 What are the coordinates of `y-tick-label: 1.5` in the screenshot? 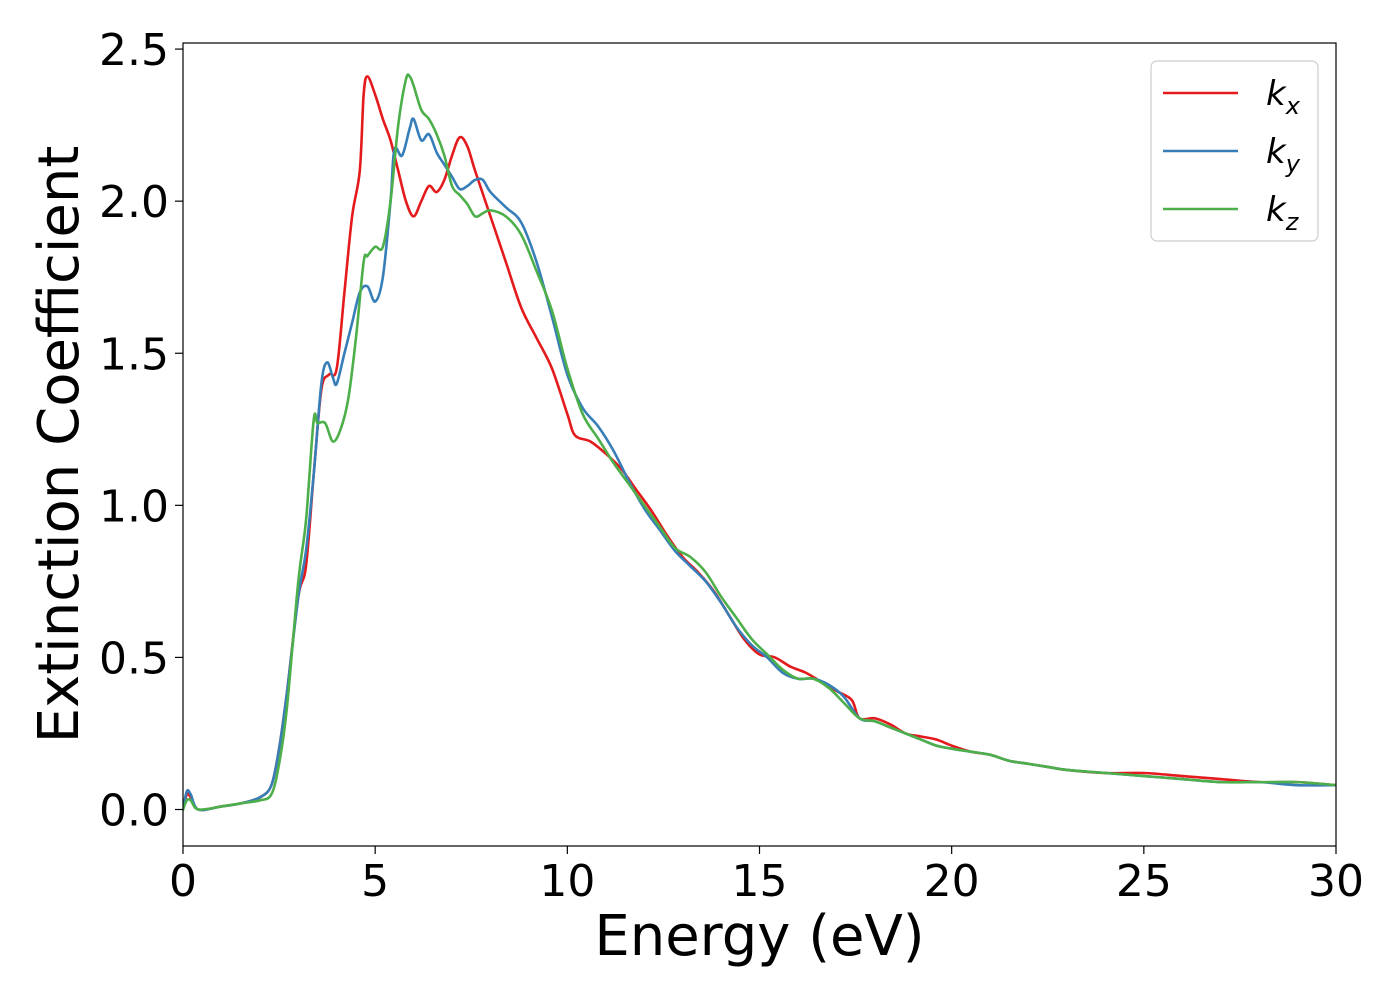 It's located at (134, 354).